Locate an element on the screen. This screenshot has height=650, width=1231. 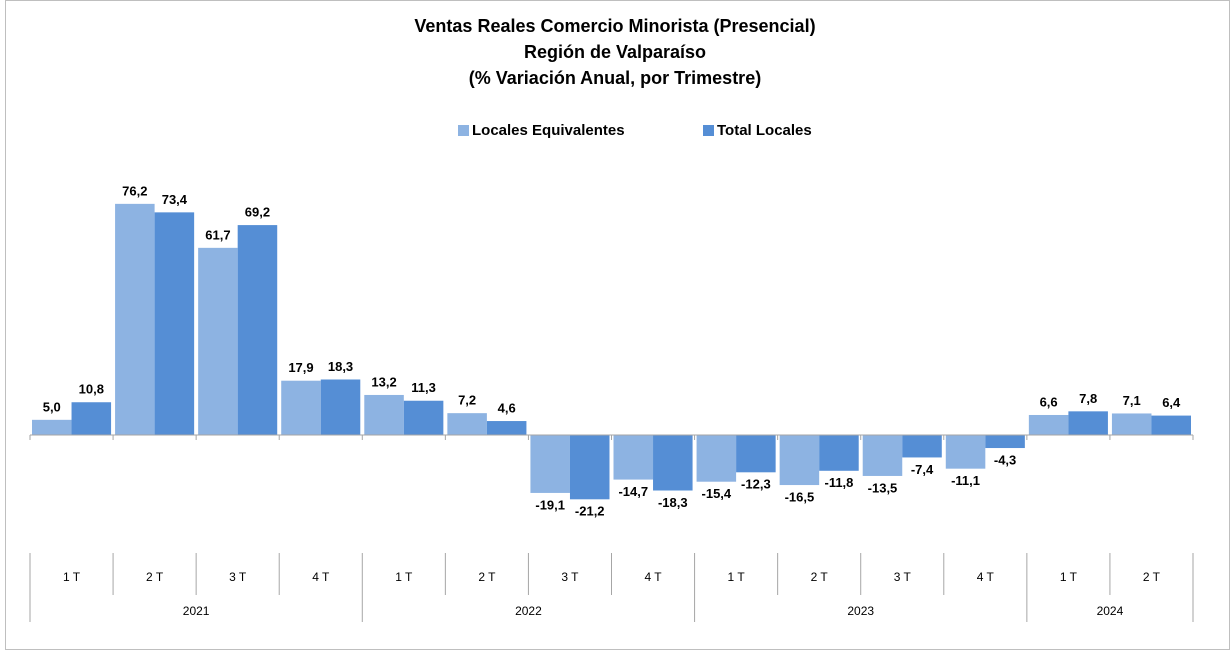
data-label: -15,4 is located at coordinates (717, 493).